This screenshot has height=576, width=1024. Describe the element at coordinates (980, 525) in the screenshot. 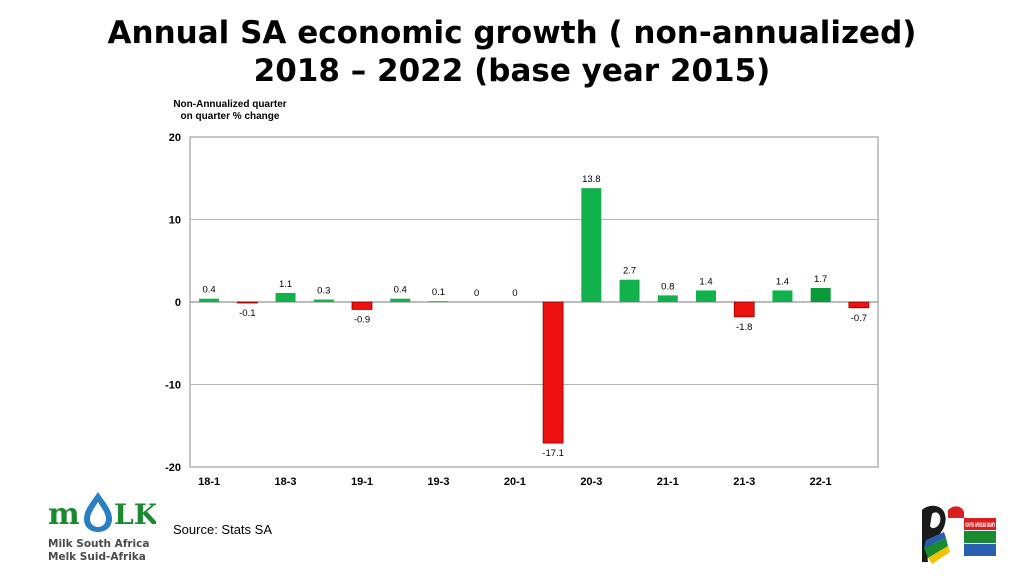

I see `dairy-logo-text: SOUTH AFRICAN DAIRY` at that location.